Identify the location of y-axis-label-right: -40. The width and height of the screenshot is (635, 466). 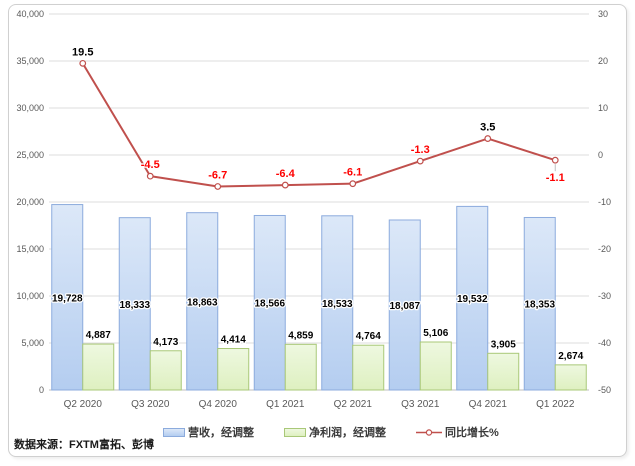
(604, 343).